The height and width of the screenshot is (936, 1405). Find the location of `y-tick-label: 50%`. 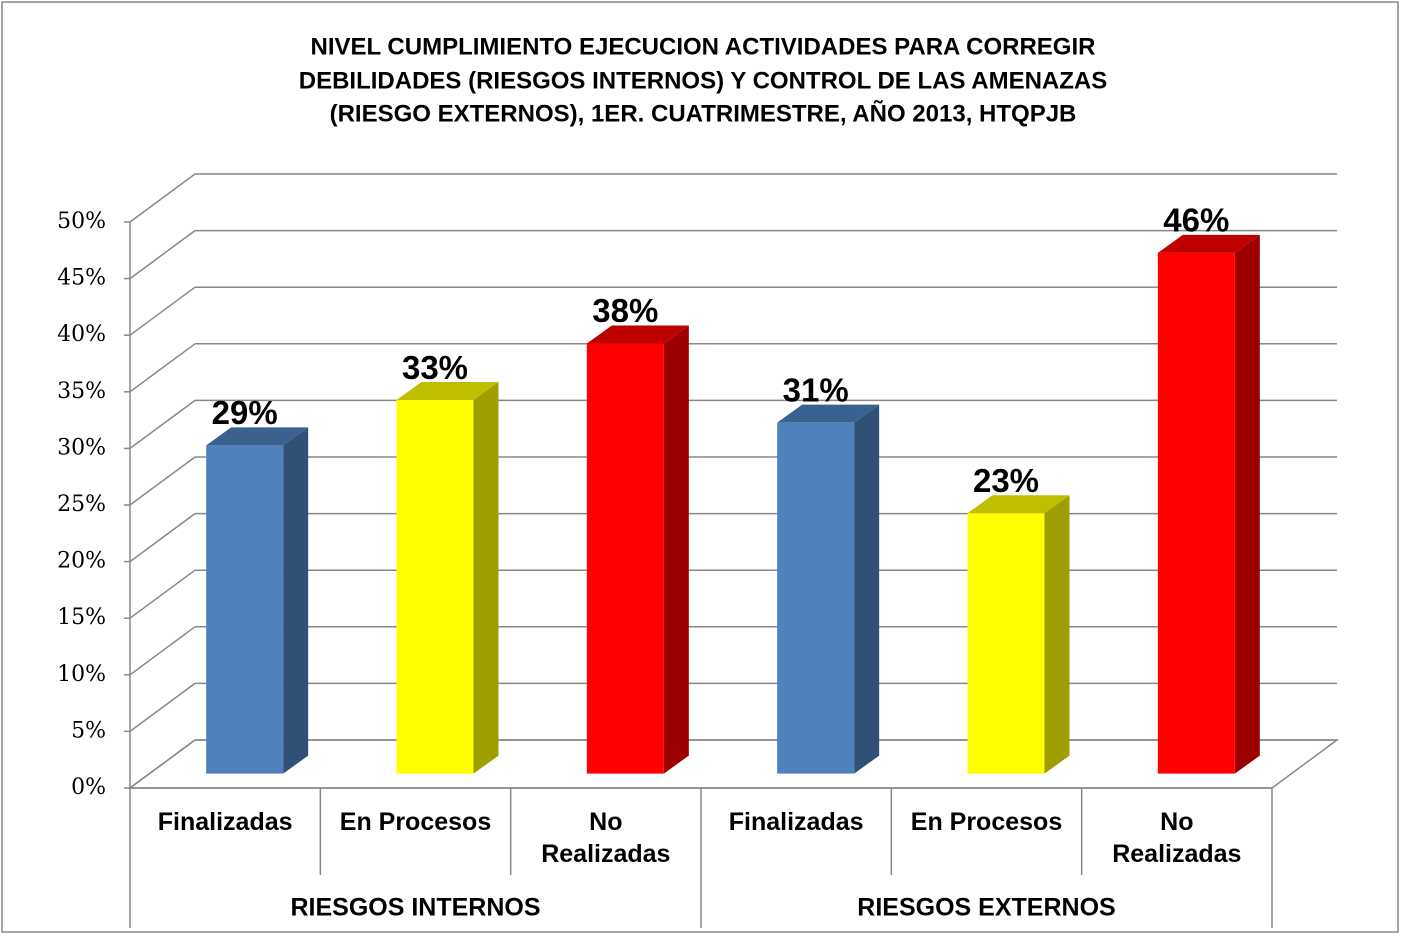

y-tick-label: 50% is located at coordinates (81, 221).